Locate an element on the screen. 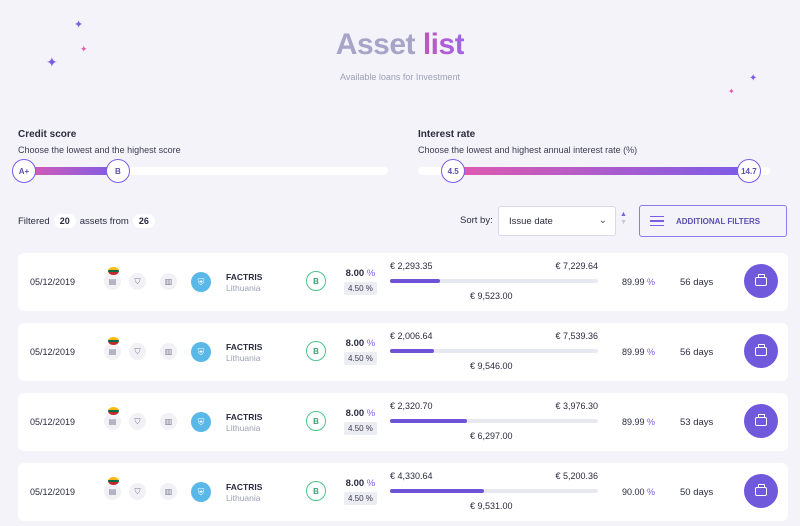  loan-term: 50 days is located at coordinates (697, 492).